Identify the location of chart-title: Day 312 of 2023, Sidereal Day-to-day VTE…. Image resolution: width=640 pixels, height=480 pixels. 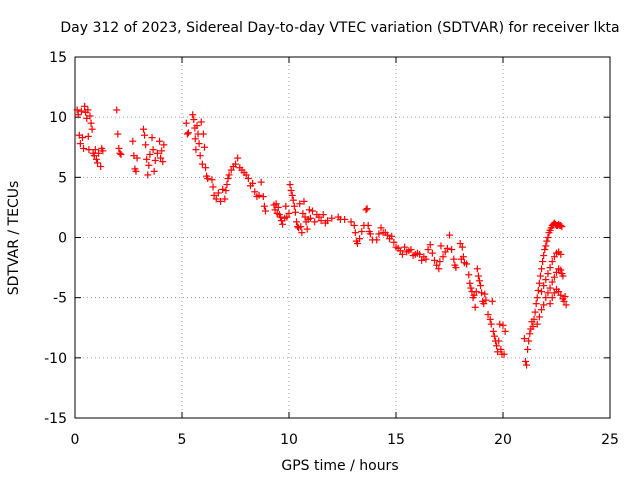
(339, 28).